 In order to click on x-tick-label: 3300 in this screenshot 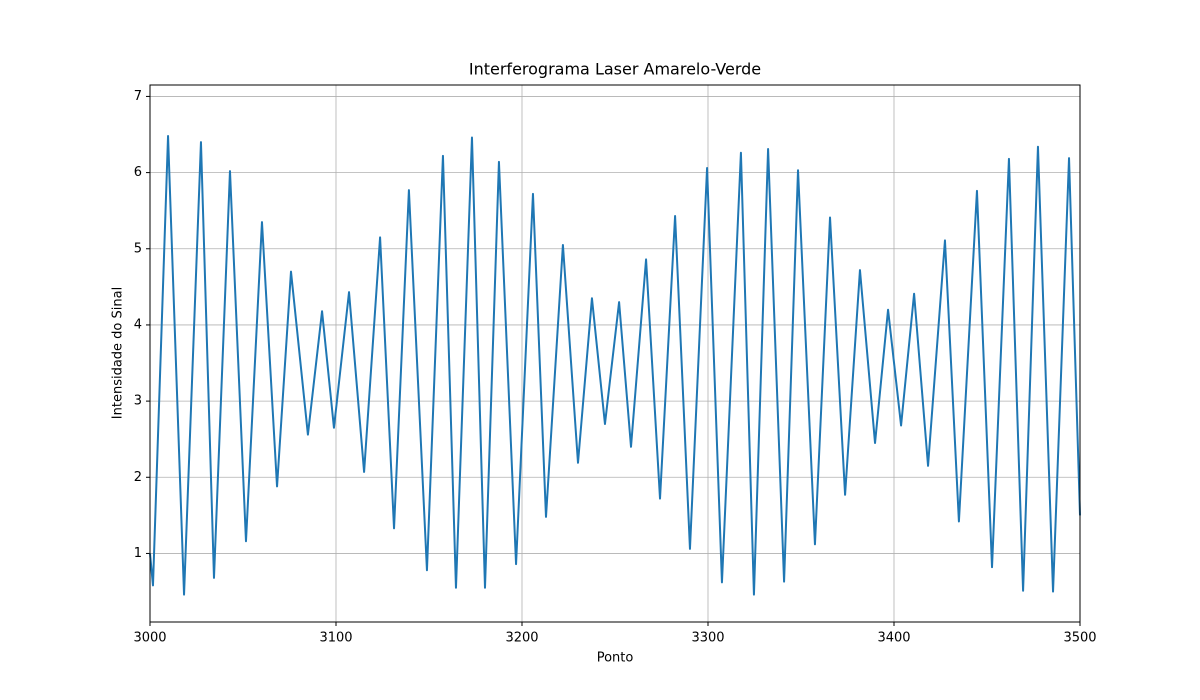, I will do `click(707, 638)`.